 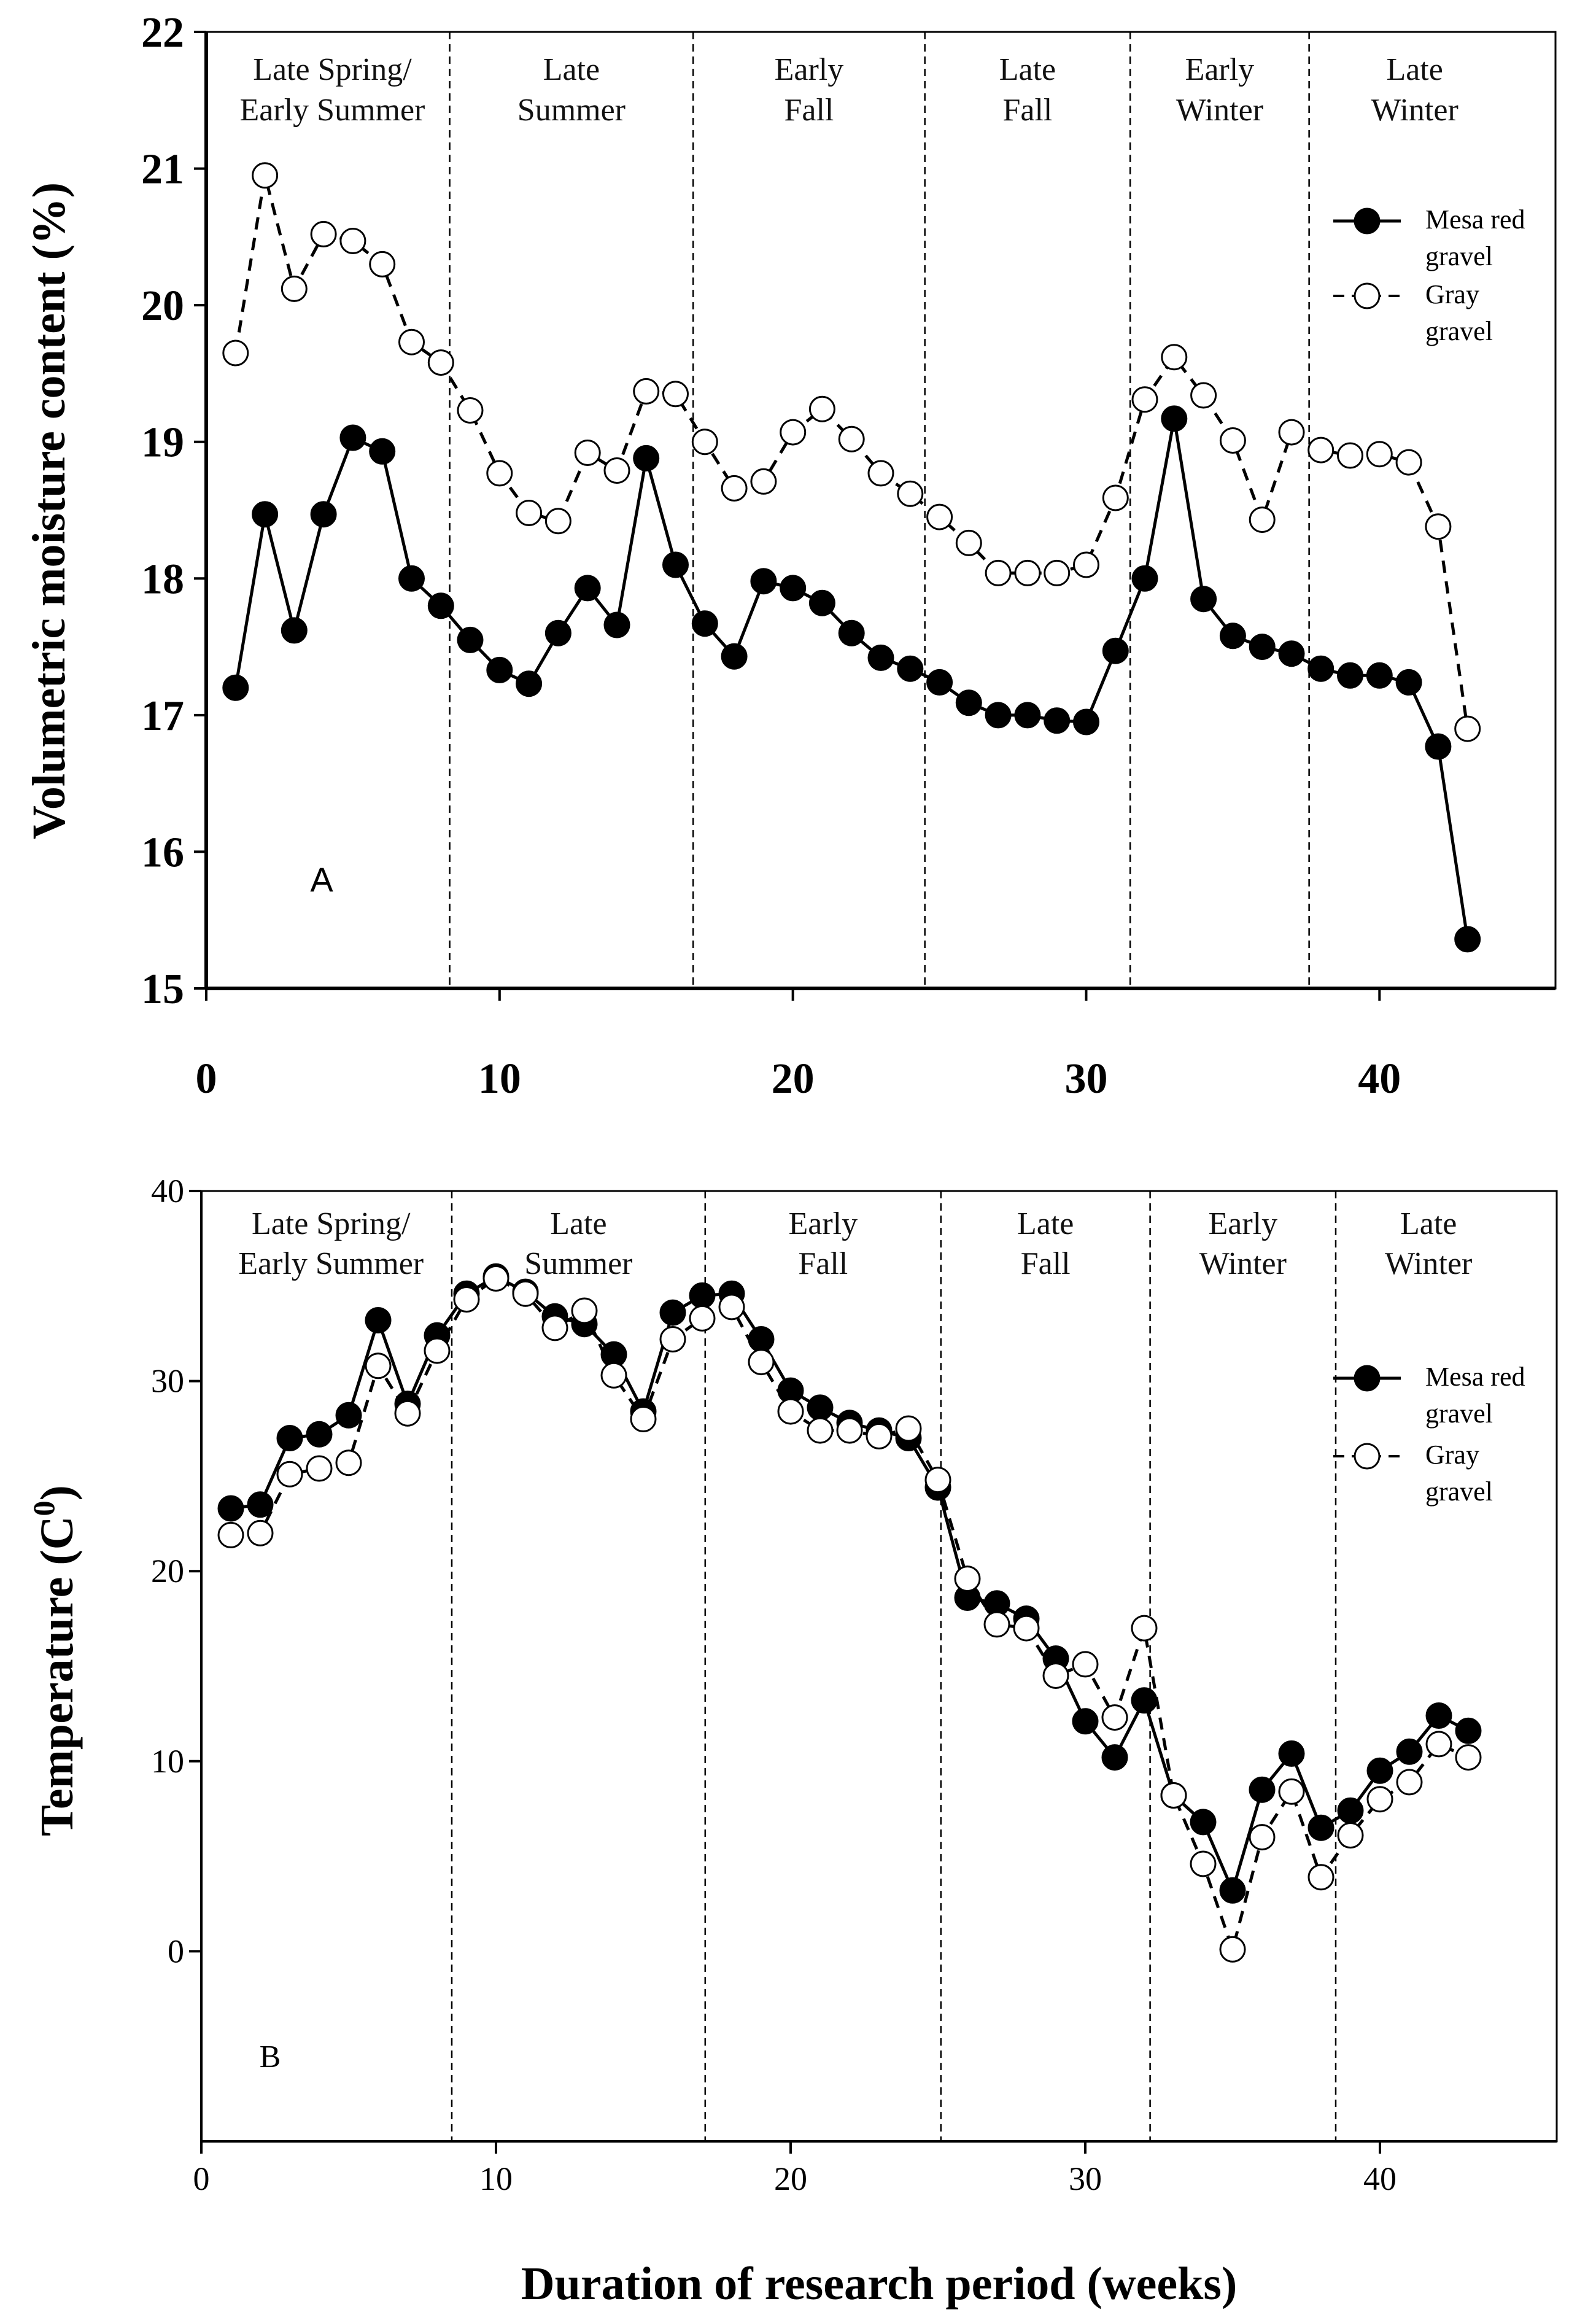 I want to click on temperature-y-axis-title: Temperature (C0), so click(x=54, y=1660).